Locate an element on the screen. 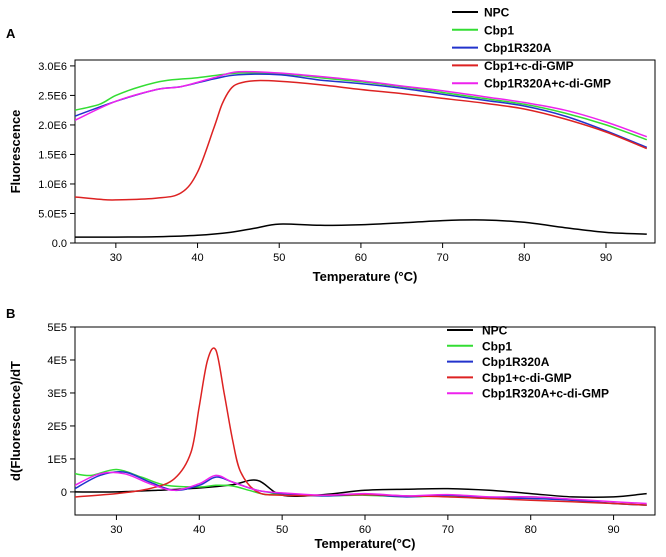 The height and width of the screenshot is (557, 666). series-line-cbp1 is located at coordinates (361, 106).